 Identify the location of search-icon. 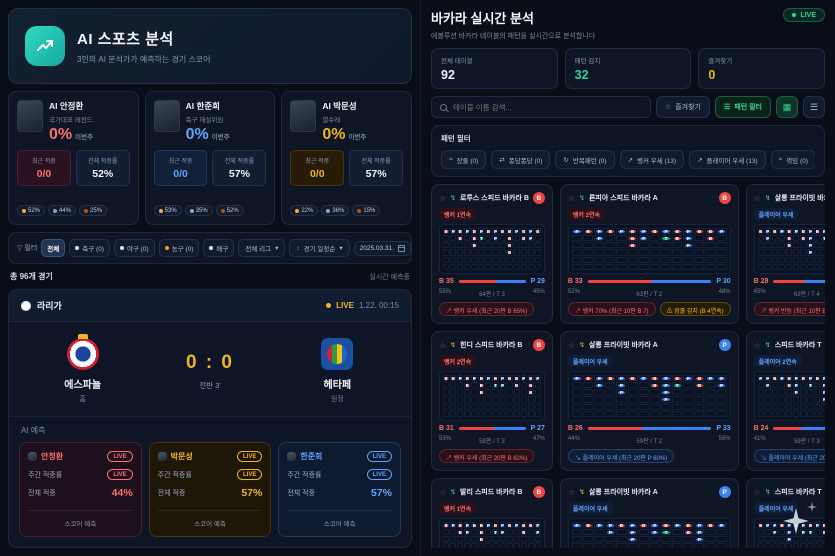
(443, 107).